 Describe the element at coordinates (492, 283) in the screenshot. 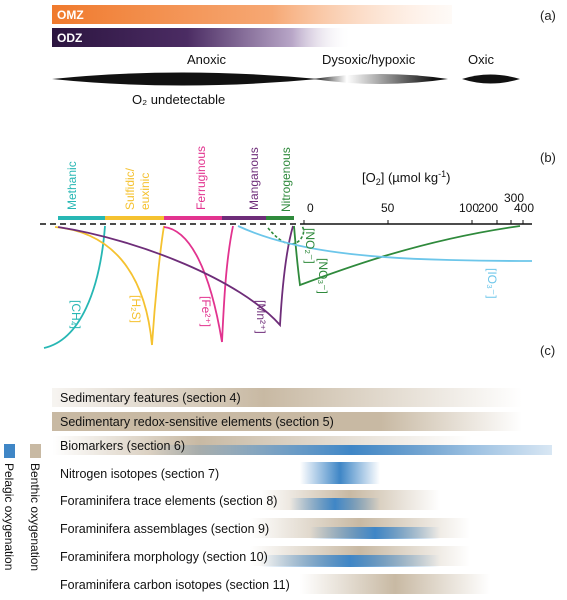

I see `io3-label: [IO₃⁻]` at that location.